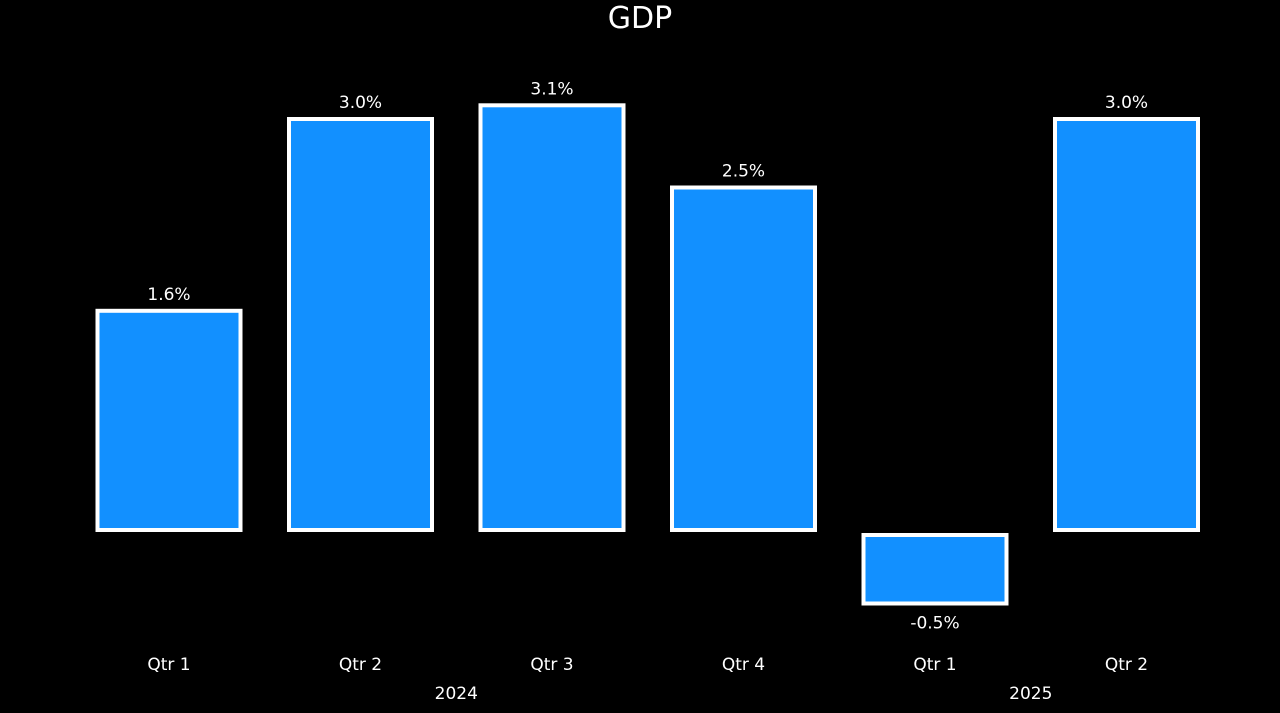 Image resolution: width=1280 pixels, height=713 pixels. I want to click on x-tick-label-3: Qtr 3, so click(551, 665).